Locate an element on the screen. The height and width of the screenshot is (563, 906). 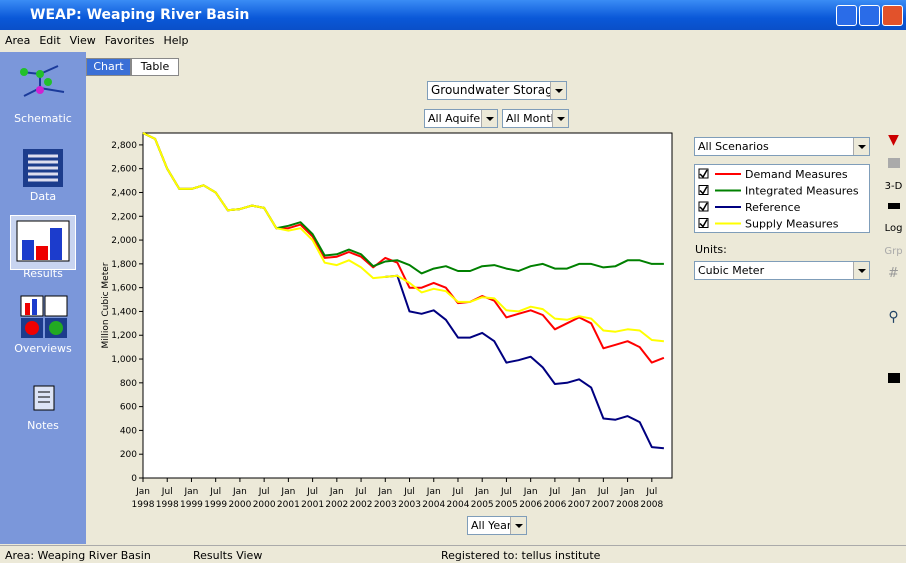
legend-label: Supply Measures is located at coordinates (792, 224).